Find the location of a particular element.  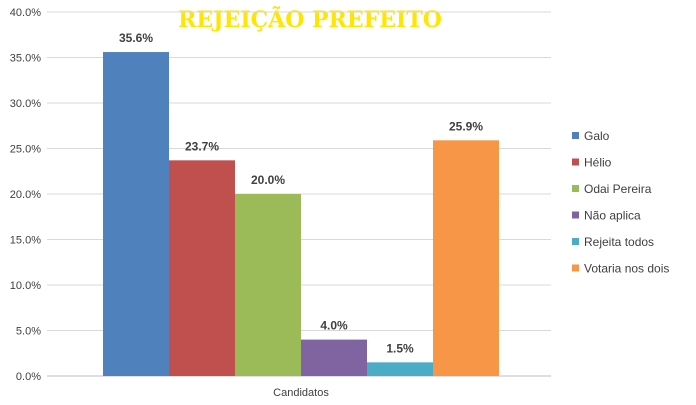

y-tick-label: 10.0% is located at coordinates (25, 286).